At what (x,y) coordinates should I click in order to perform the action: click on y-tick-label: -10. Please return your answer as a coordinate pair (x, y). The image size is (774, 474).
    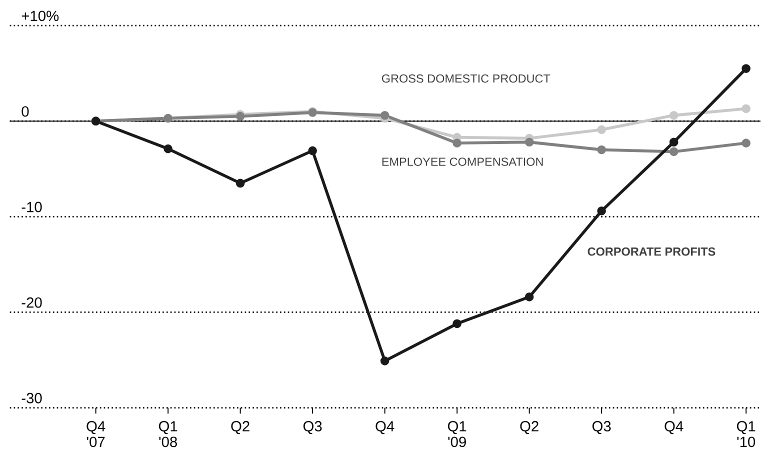
    Looking at the image, I should click on (32, 207).